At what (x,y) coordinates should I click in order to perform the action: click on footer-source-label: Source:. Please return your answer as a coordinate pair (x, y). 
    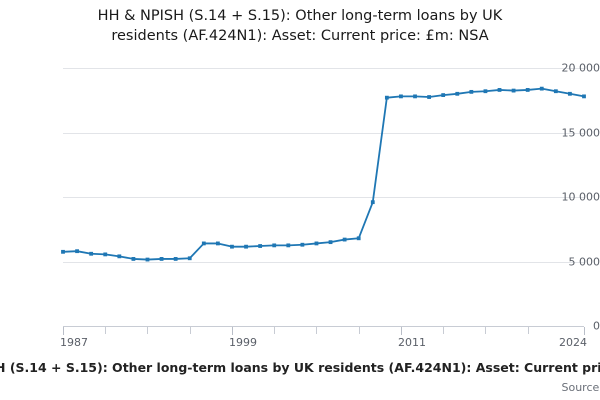
    Looking at the image, I should click on (580, 387).